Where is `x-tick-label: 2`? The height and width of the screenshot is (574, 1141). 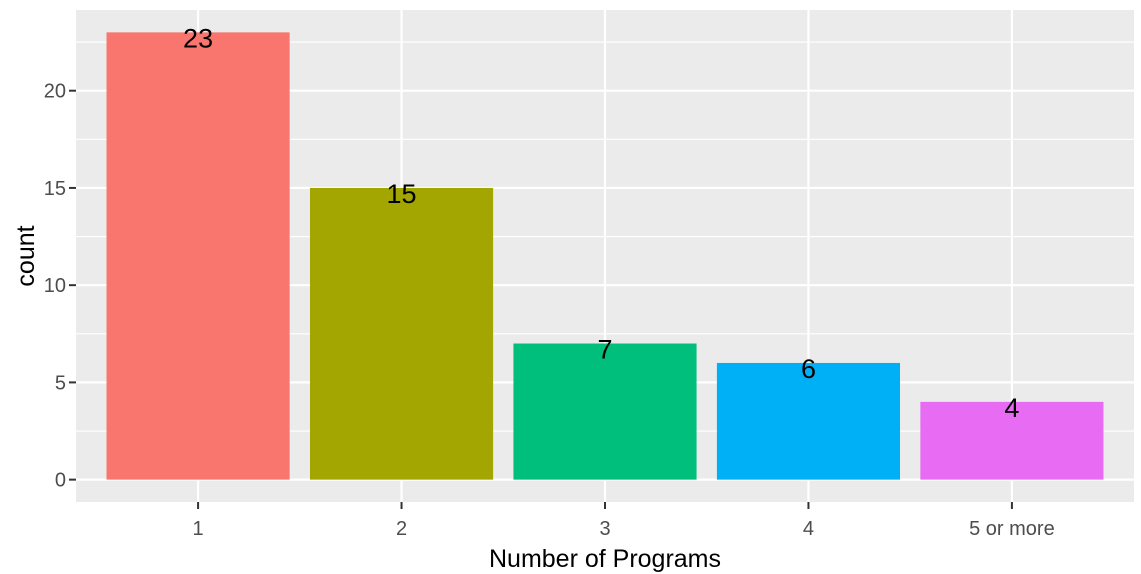 x-tick-label: 2 is located at coordinates (401, 529).